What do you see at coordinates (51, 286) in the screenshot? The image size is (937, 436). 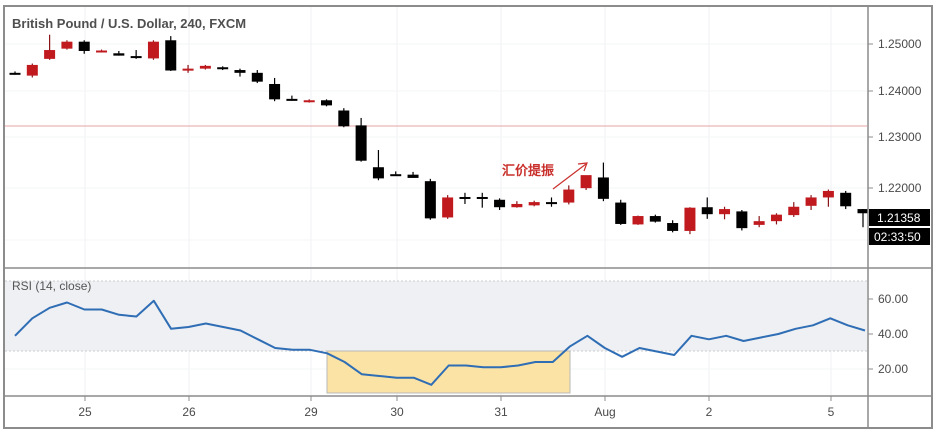 I see `rsi-title: RSI (14, close)` at bounding box center [51, 286].